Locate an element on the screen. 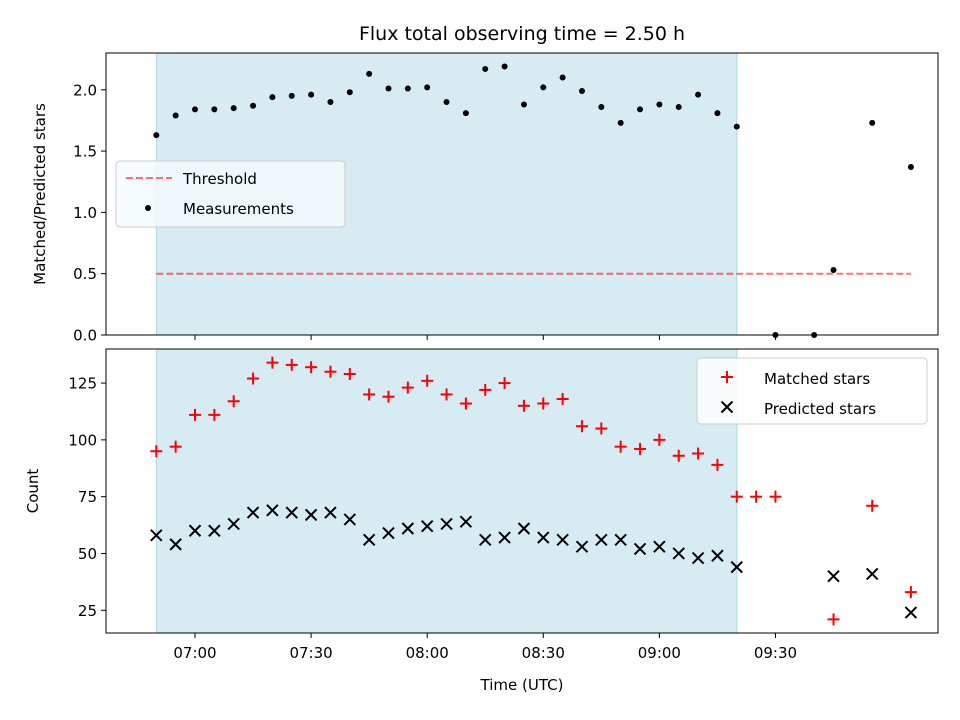 This screenshot has width=960, height=720. legend-matched-swatch is located at coordinates (727, 377).